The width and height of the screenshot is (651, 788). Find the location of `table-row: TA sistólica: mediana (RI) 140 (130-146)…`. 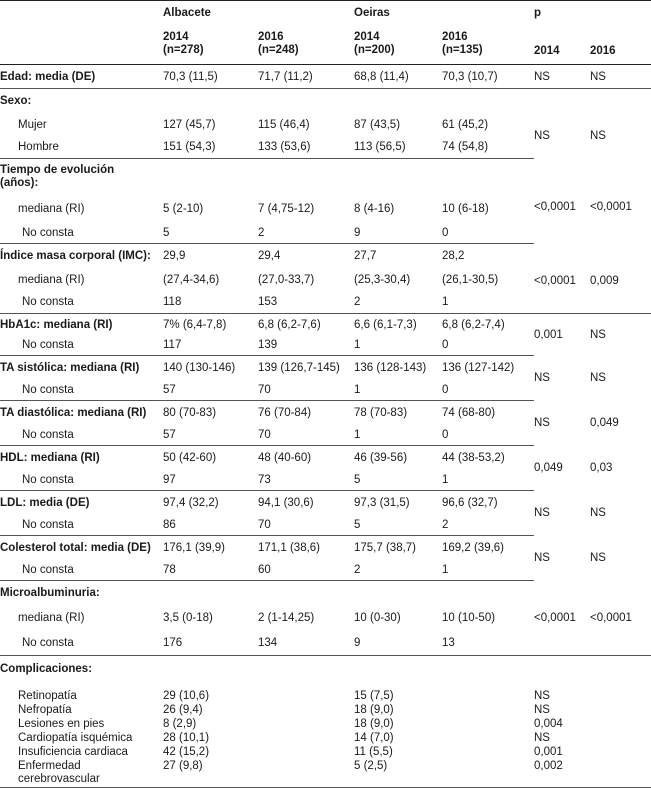

table-row: TA sistólica: mediana (RI) 140 (130-146)… is located at coordinates (325, 370).